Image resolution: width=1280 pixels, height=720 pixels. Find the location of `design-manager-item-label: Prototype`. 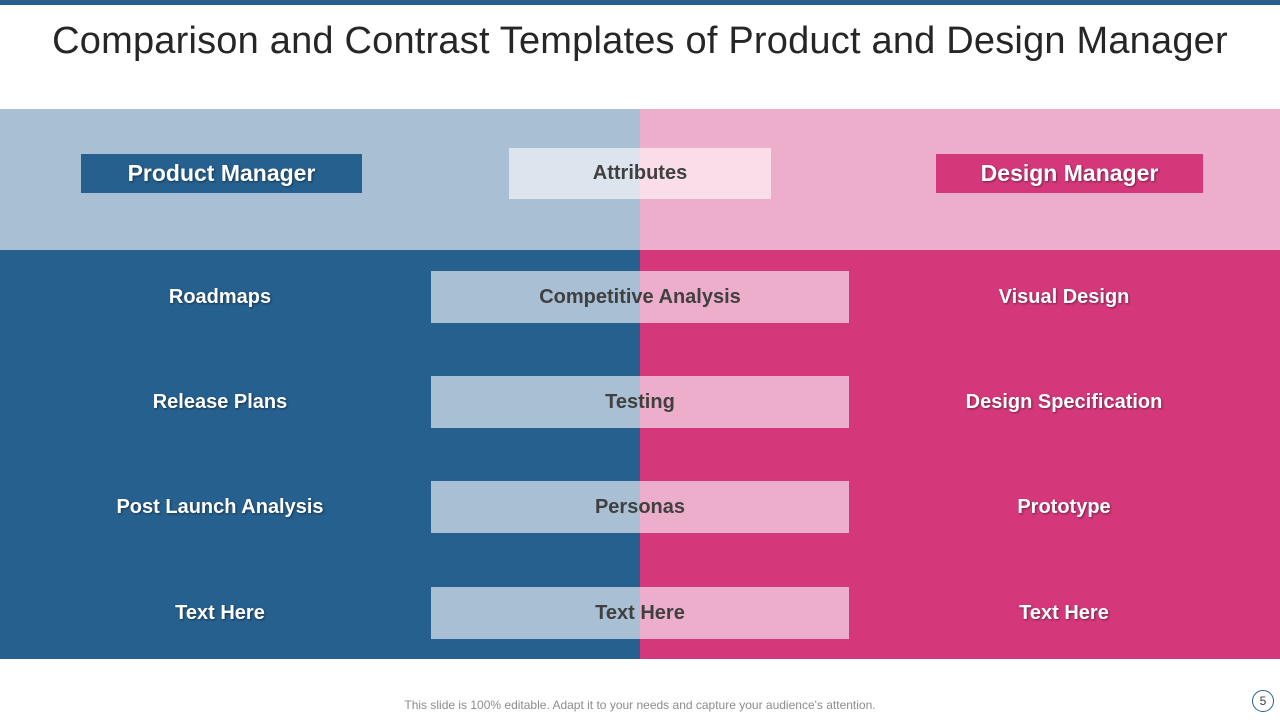

design-manager-item-label: Prototype is located at coordinates (1064, 506).